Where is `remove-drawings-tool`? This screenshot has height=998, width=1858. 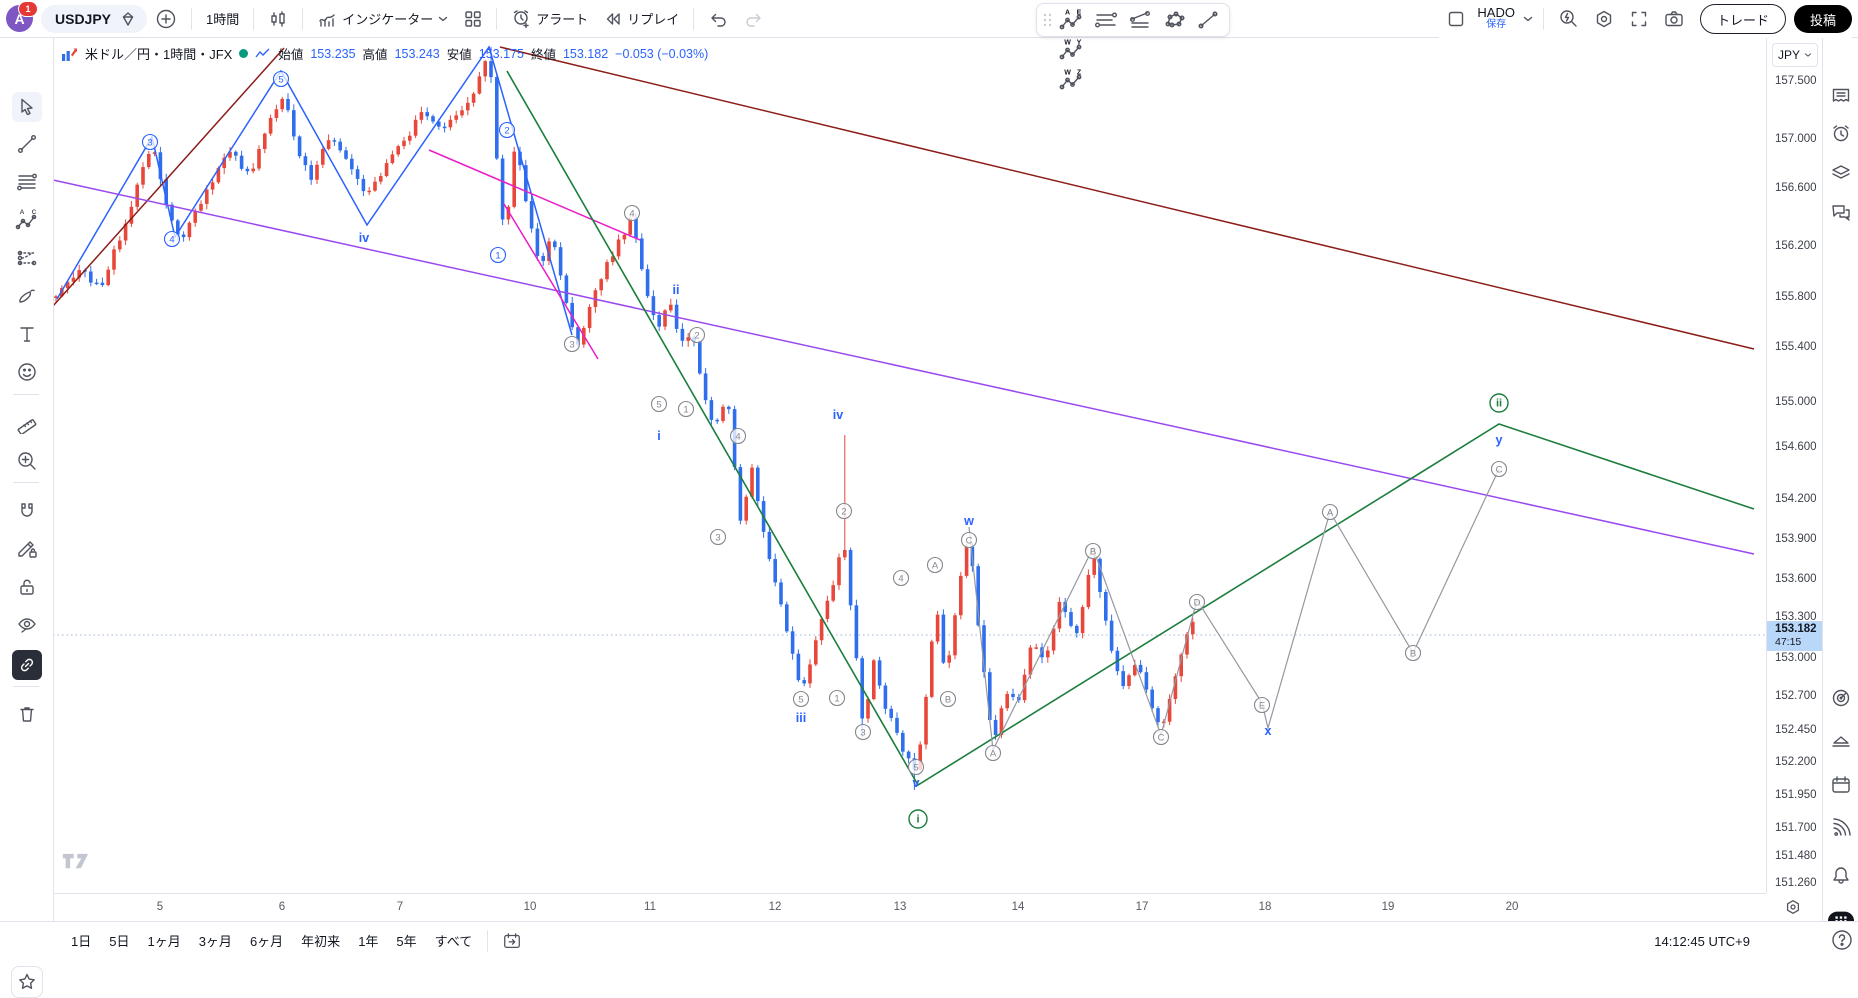
remove-drawings-tool is located at coordinates (27, 714).